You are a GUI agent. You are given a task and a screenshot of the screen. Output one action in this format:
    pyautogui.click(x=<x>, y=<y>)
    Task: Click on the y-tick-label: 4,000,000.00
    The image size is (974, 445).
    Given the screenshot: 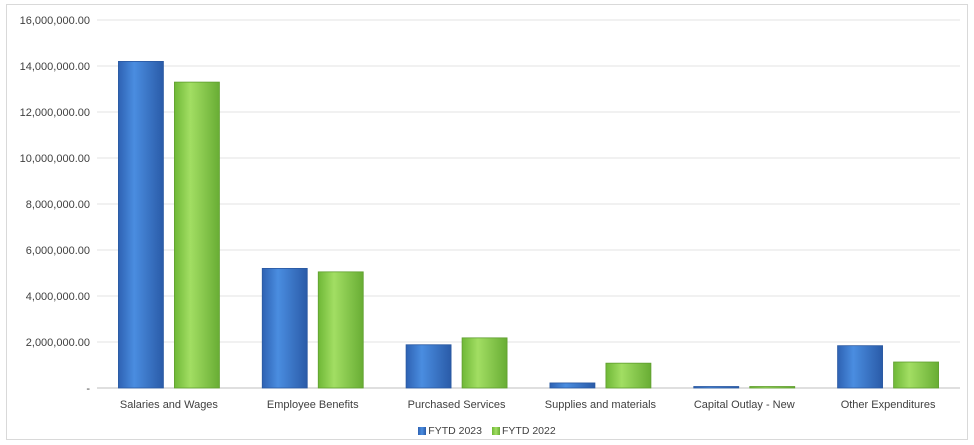 What is the action you would take?
    pyautogui.click(x=58, y=297)
    